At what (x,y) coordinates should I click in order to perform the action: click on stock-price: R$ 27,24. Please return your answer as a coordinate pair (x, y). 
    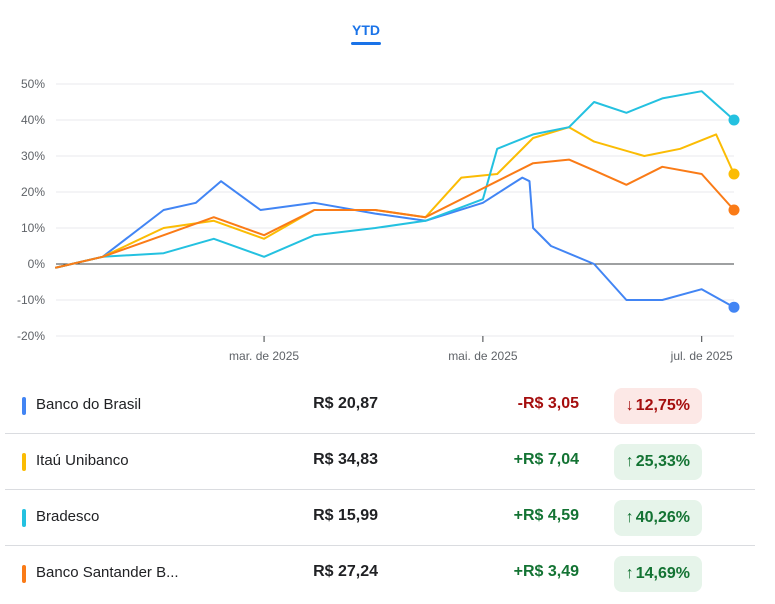
    Looking at the image, I should click on (345, 571).